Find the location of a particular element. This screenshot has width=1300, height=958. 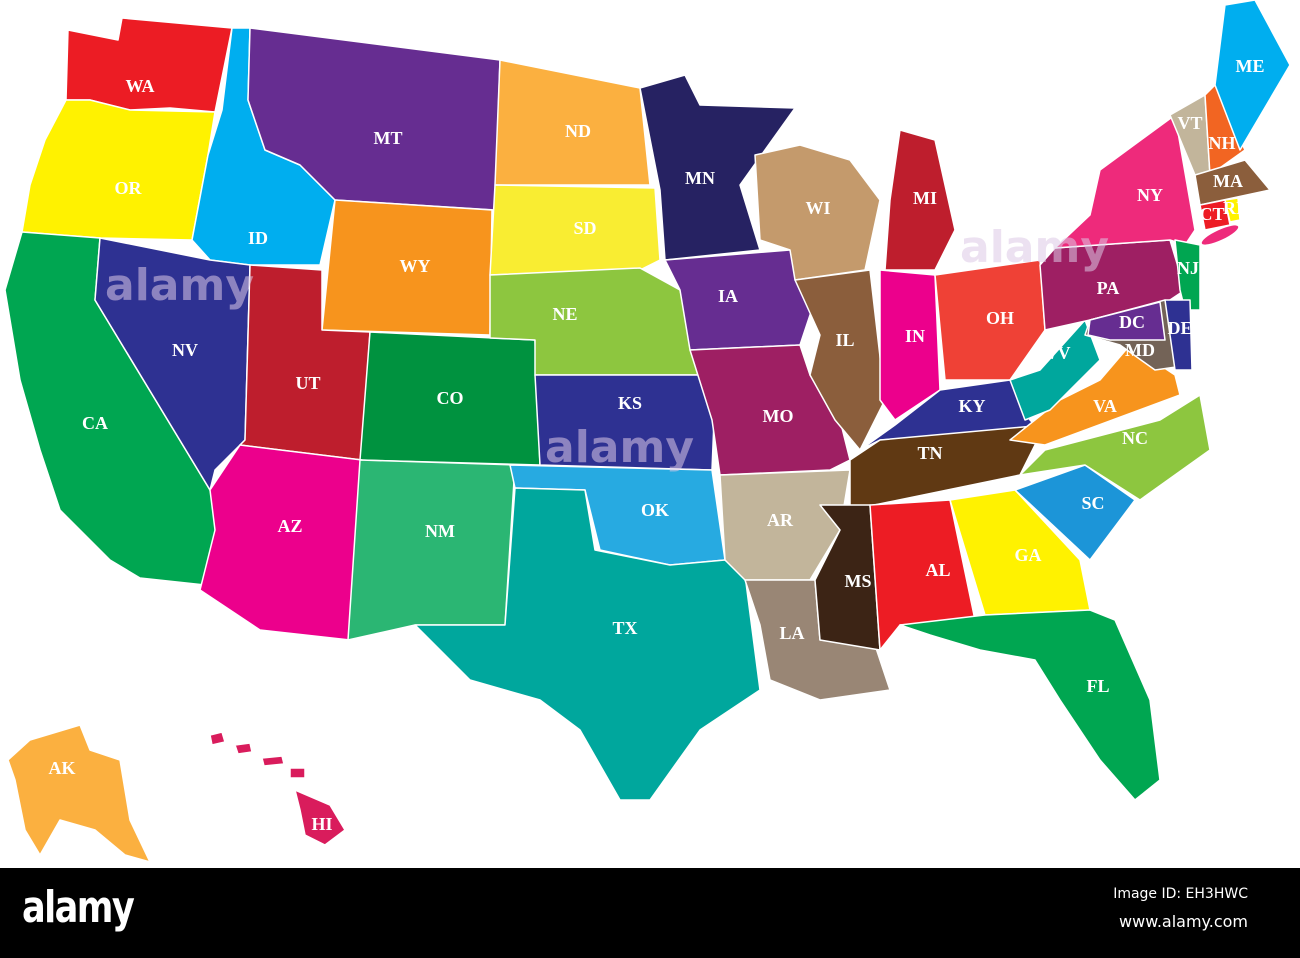

state-label: NE is located at coordinates (564, 314).